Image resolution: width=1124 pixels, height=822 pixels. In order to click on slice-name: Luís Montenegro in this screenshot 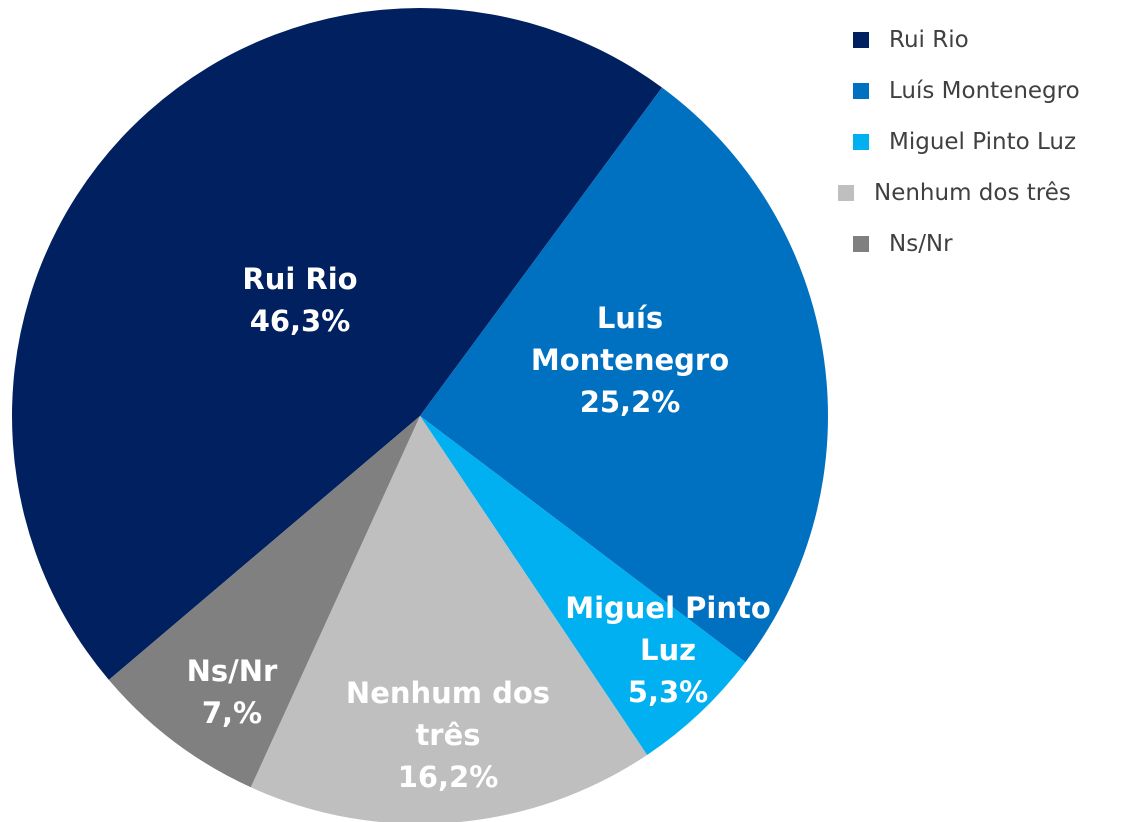, I will do `click(630, 338)`.